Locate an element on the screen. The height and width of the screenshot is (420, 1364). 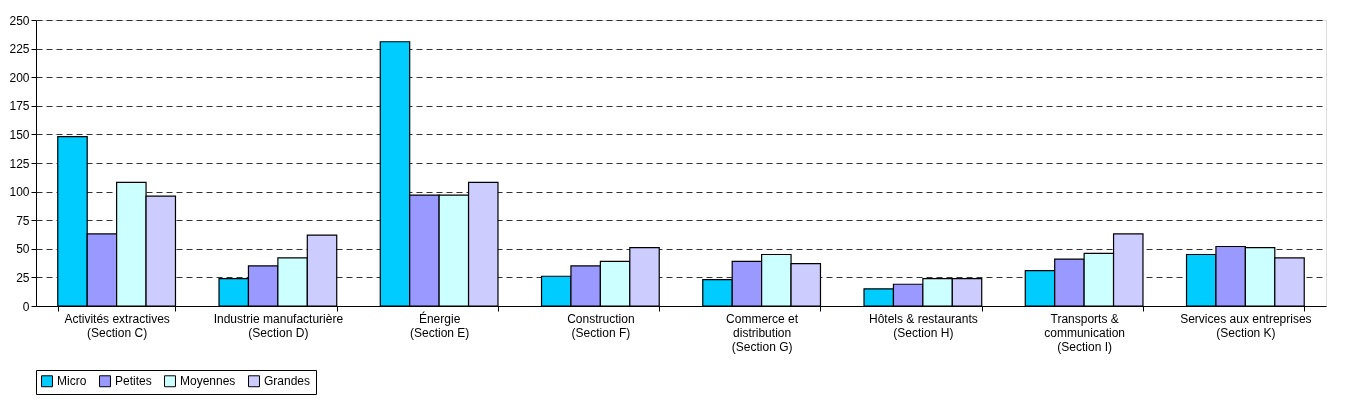
x-tick-label: Transports & communication (Section I) is located at coordinates (1084, 332).